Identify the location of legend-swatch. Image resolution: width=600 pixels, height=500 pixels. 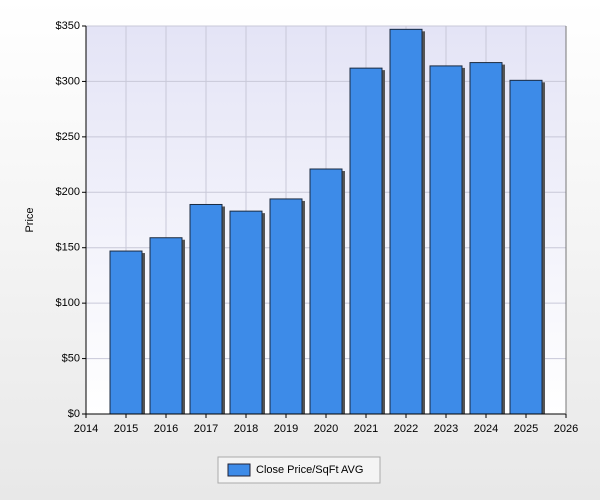
(239, 470).